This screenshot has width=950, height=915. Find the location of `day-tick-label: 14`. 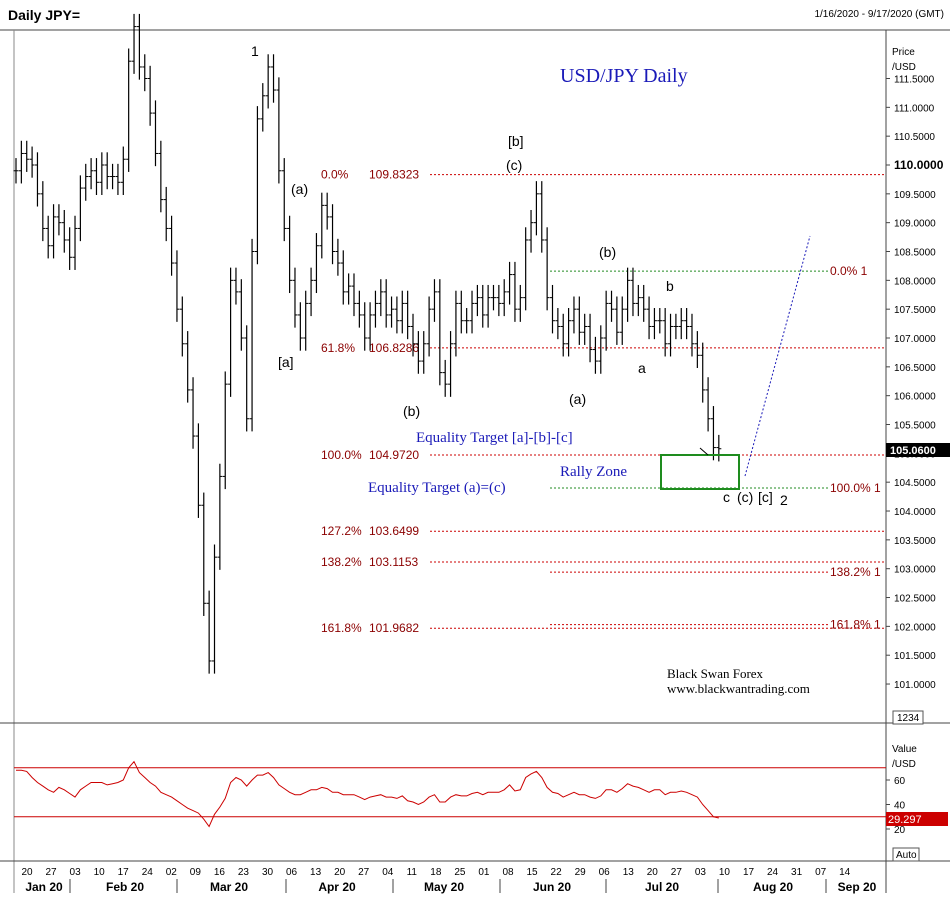

day-tick-label: 14 is located at coordinates (845, 872).